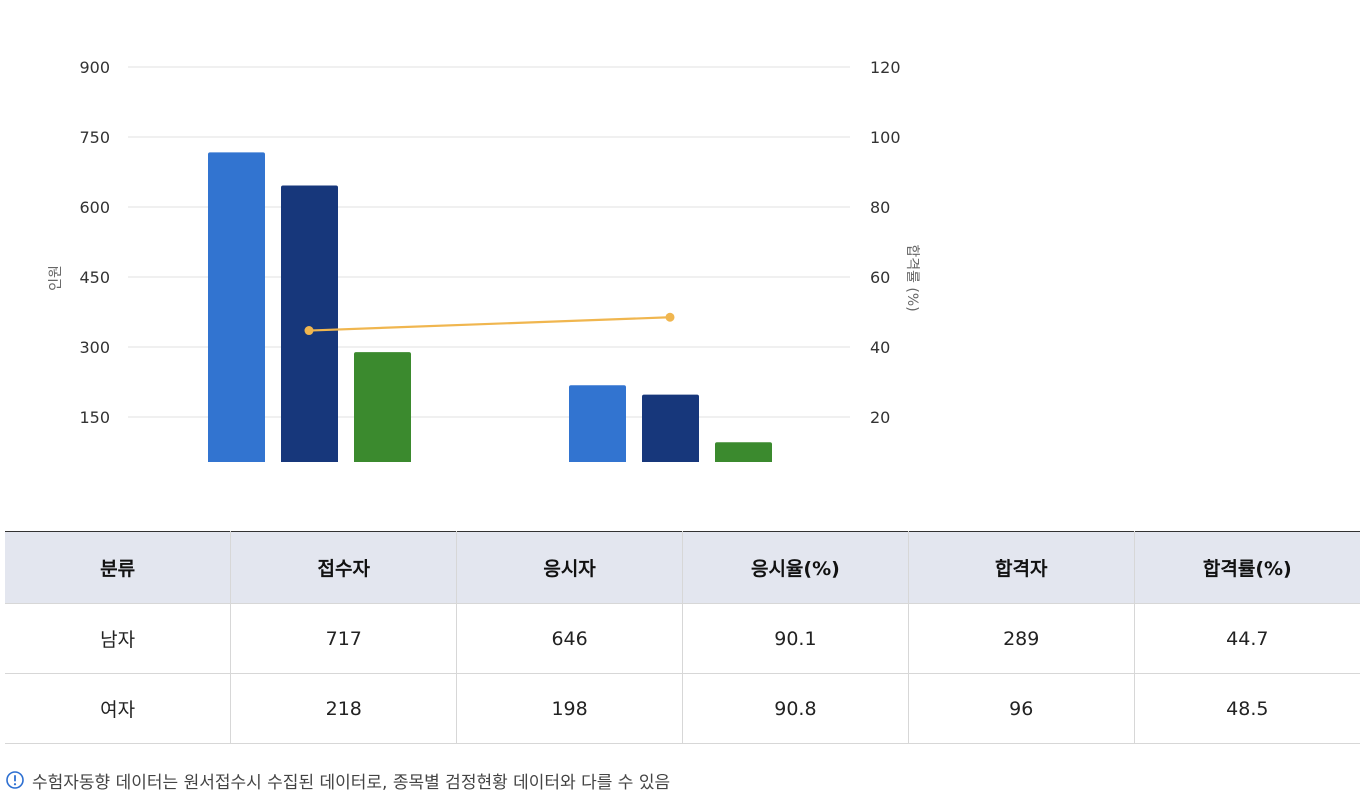  Describe the element at coordinates (880, 207) in the screenshot. I see `y2-tick-label: 80` at that location.